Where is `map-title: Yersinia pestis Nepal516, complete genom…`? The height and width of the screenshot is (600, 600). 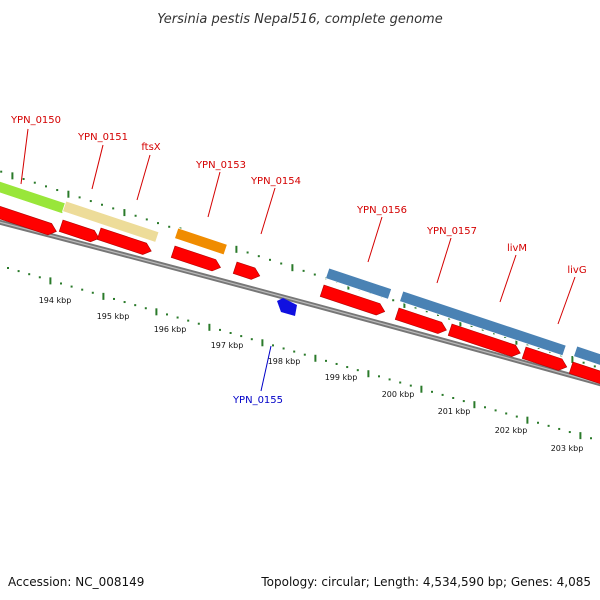
map-title: Yersinia pestis Nepal516, complete genom… is located at coordinates (299, 19).